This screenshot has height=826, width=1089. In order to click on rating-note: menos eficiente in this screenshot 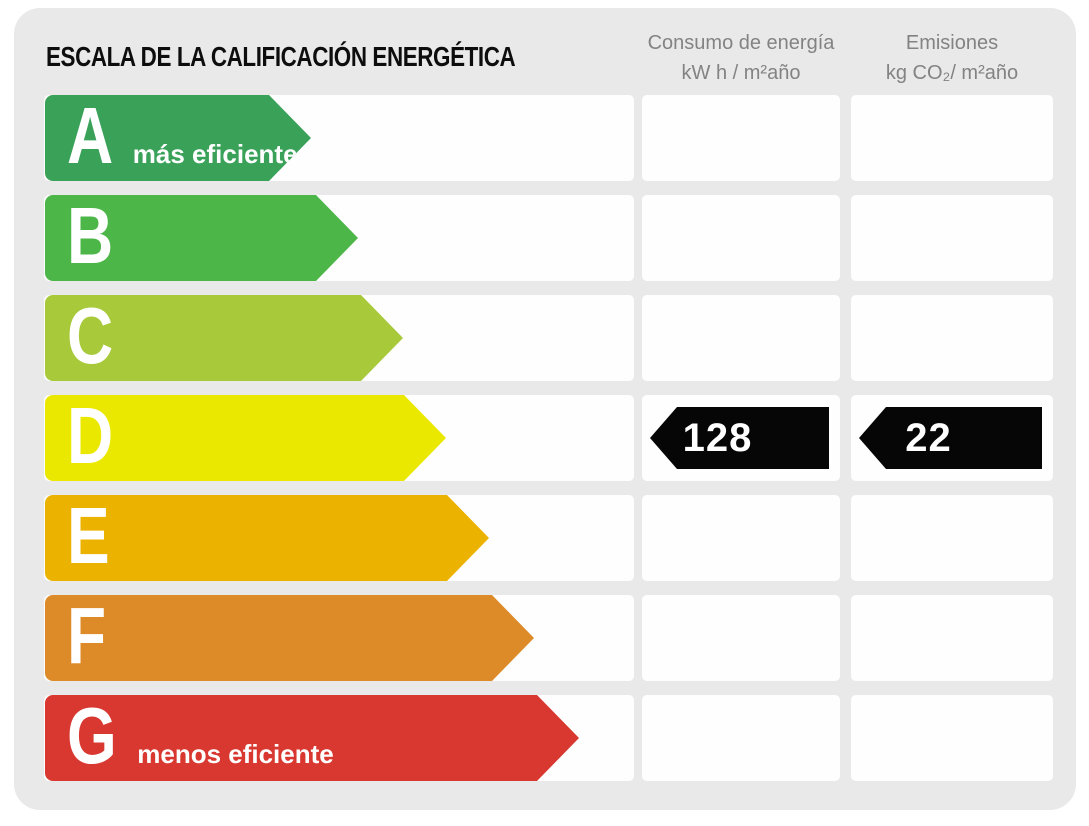, I will do `click(235, 754)`.